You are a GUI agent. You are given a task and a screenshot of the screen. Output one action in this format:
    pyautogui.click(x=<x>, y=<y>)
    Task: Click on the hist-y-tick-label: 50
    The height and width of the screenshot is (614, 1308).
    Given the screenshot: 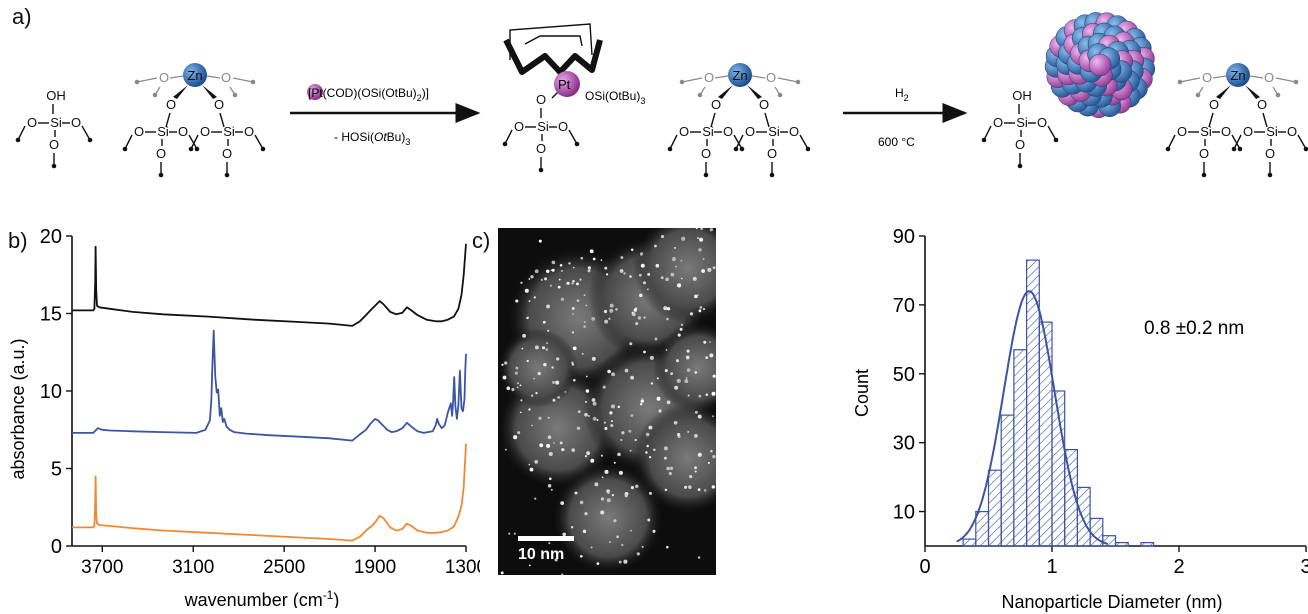 What is the action you would take?
    pyautogui.click(x=904, y=375)
    